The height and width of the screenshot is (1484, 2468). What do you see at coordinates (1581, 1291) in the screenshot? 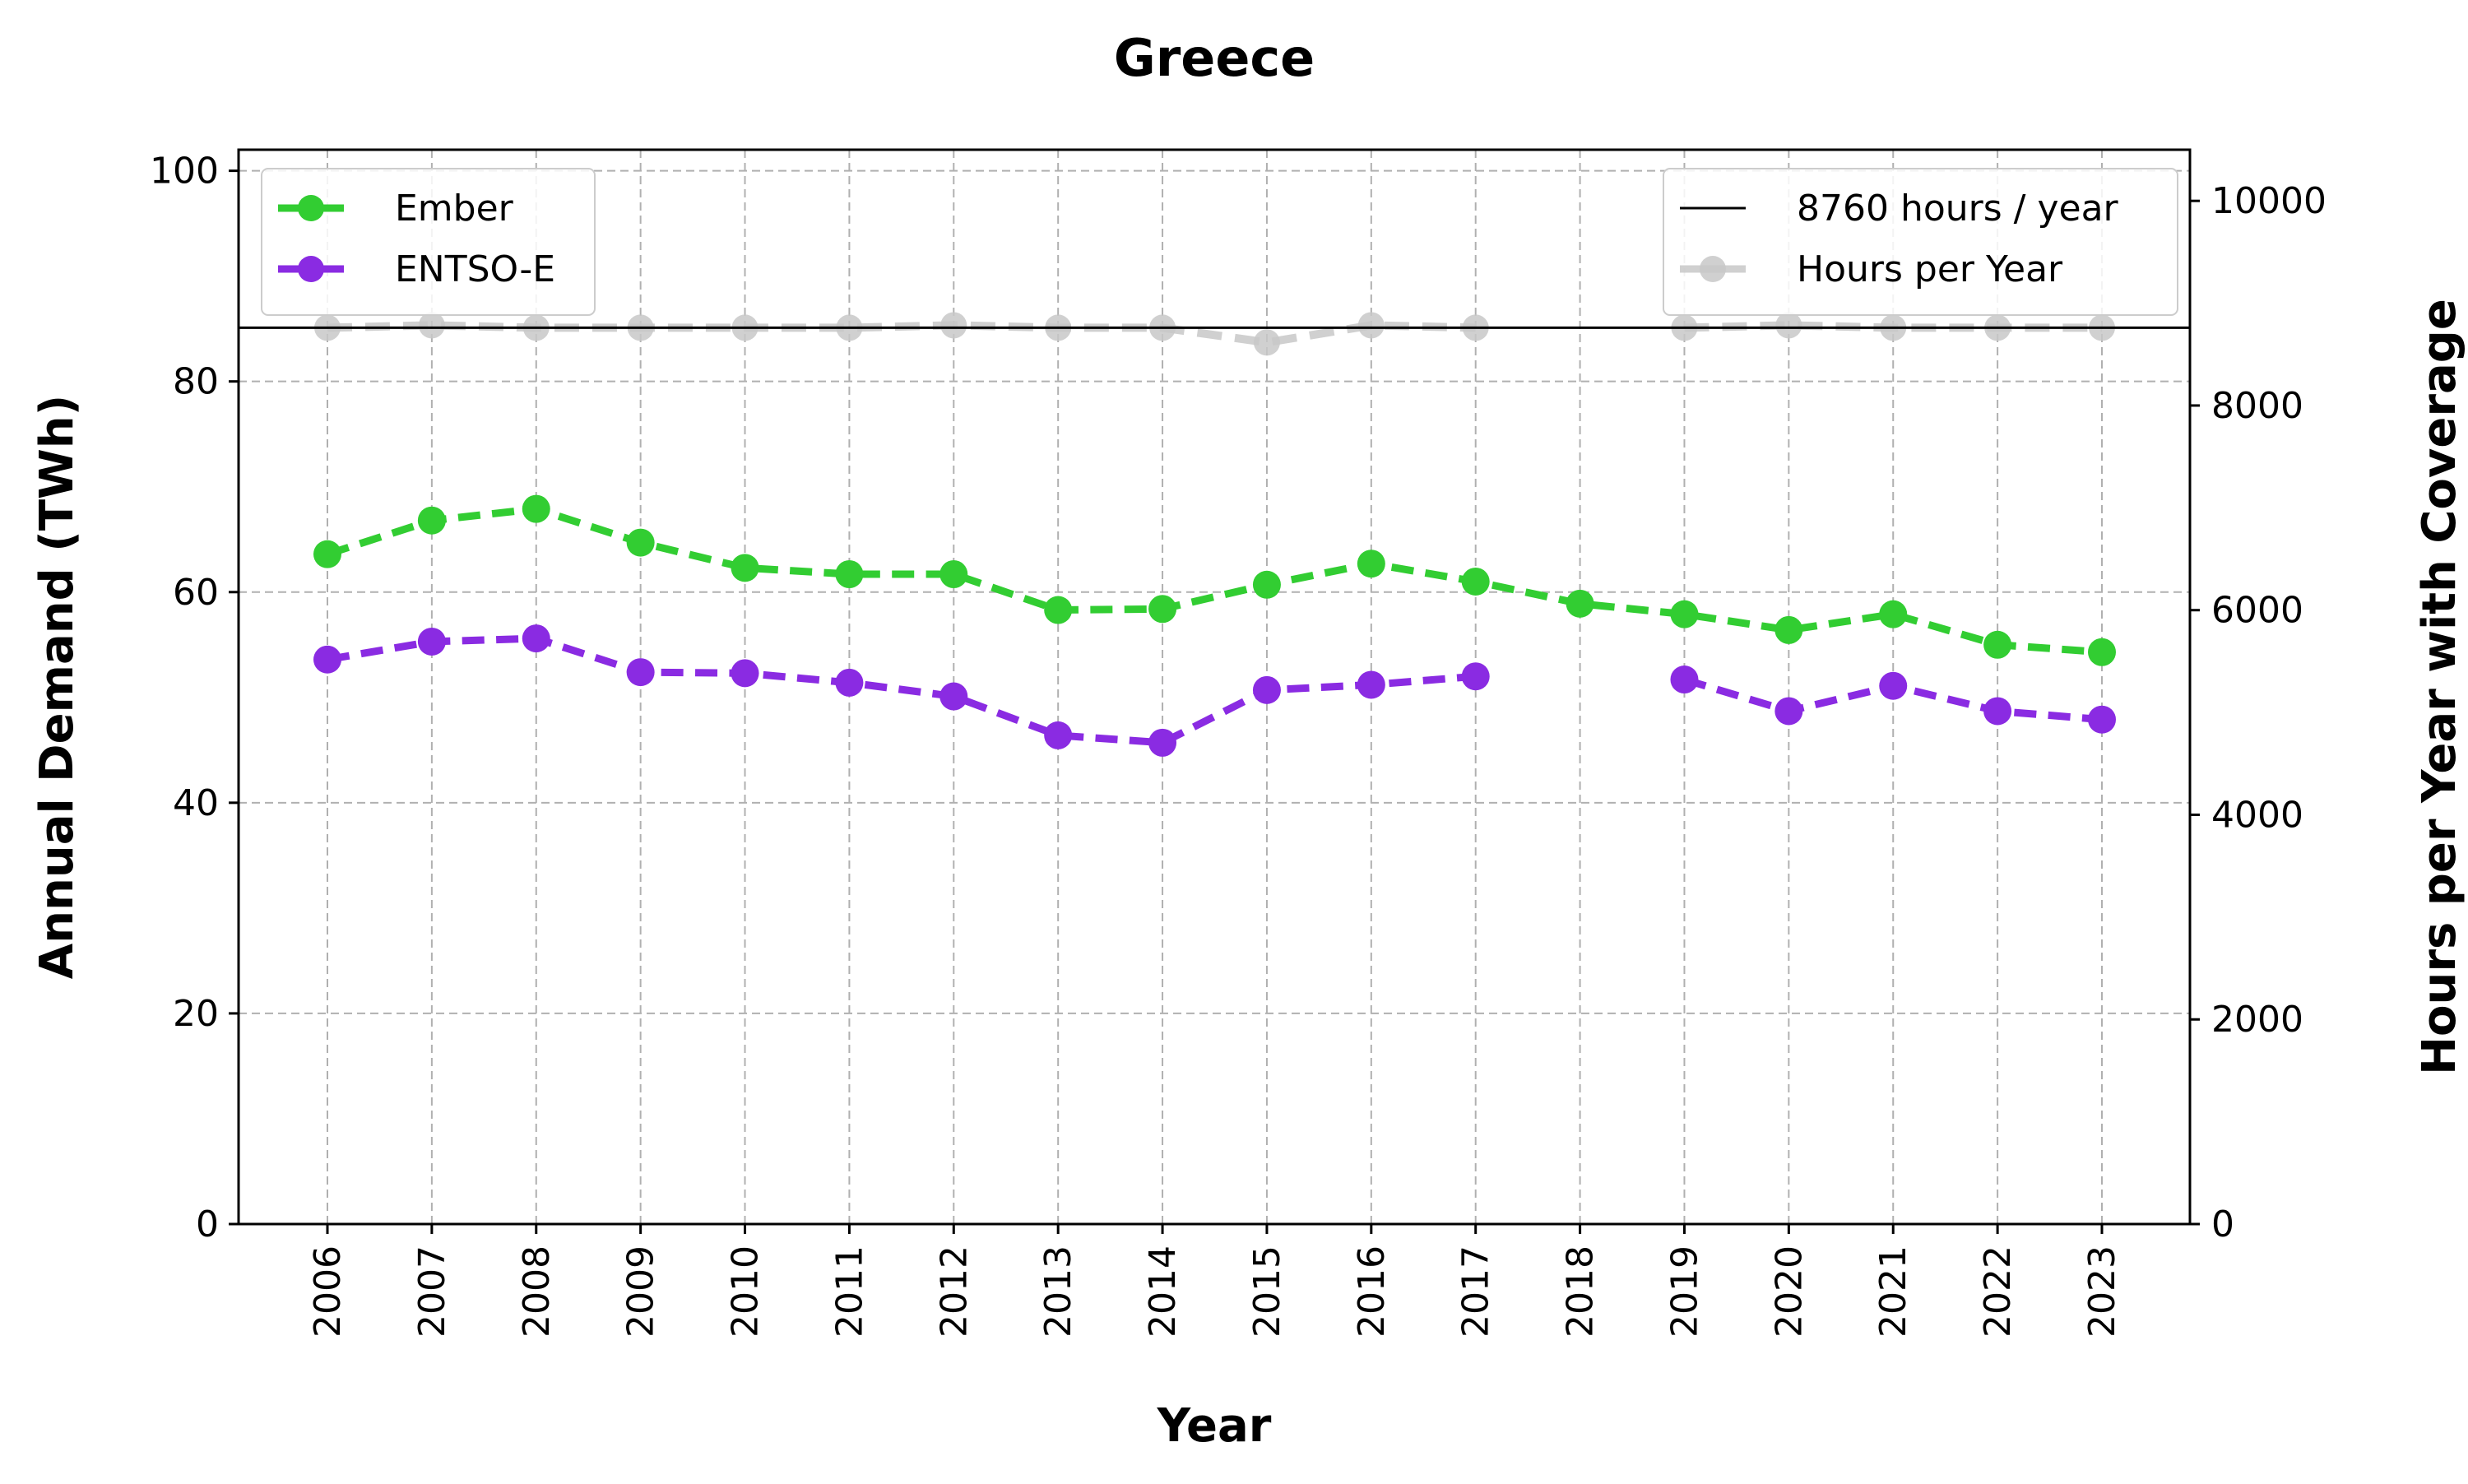
I see `x-tick-label: 2018` at bounding box center [1581, 1291].